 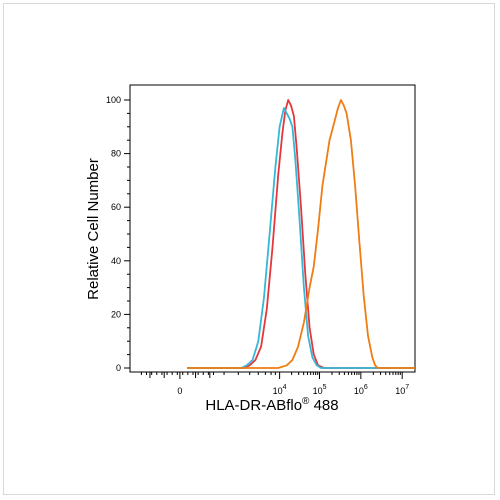 What do you see at coordinates (116, 154) in the screenshot?
I see `y-tick-label: 80` at bounding box center [116, 154].